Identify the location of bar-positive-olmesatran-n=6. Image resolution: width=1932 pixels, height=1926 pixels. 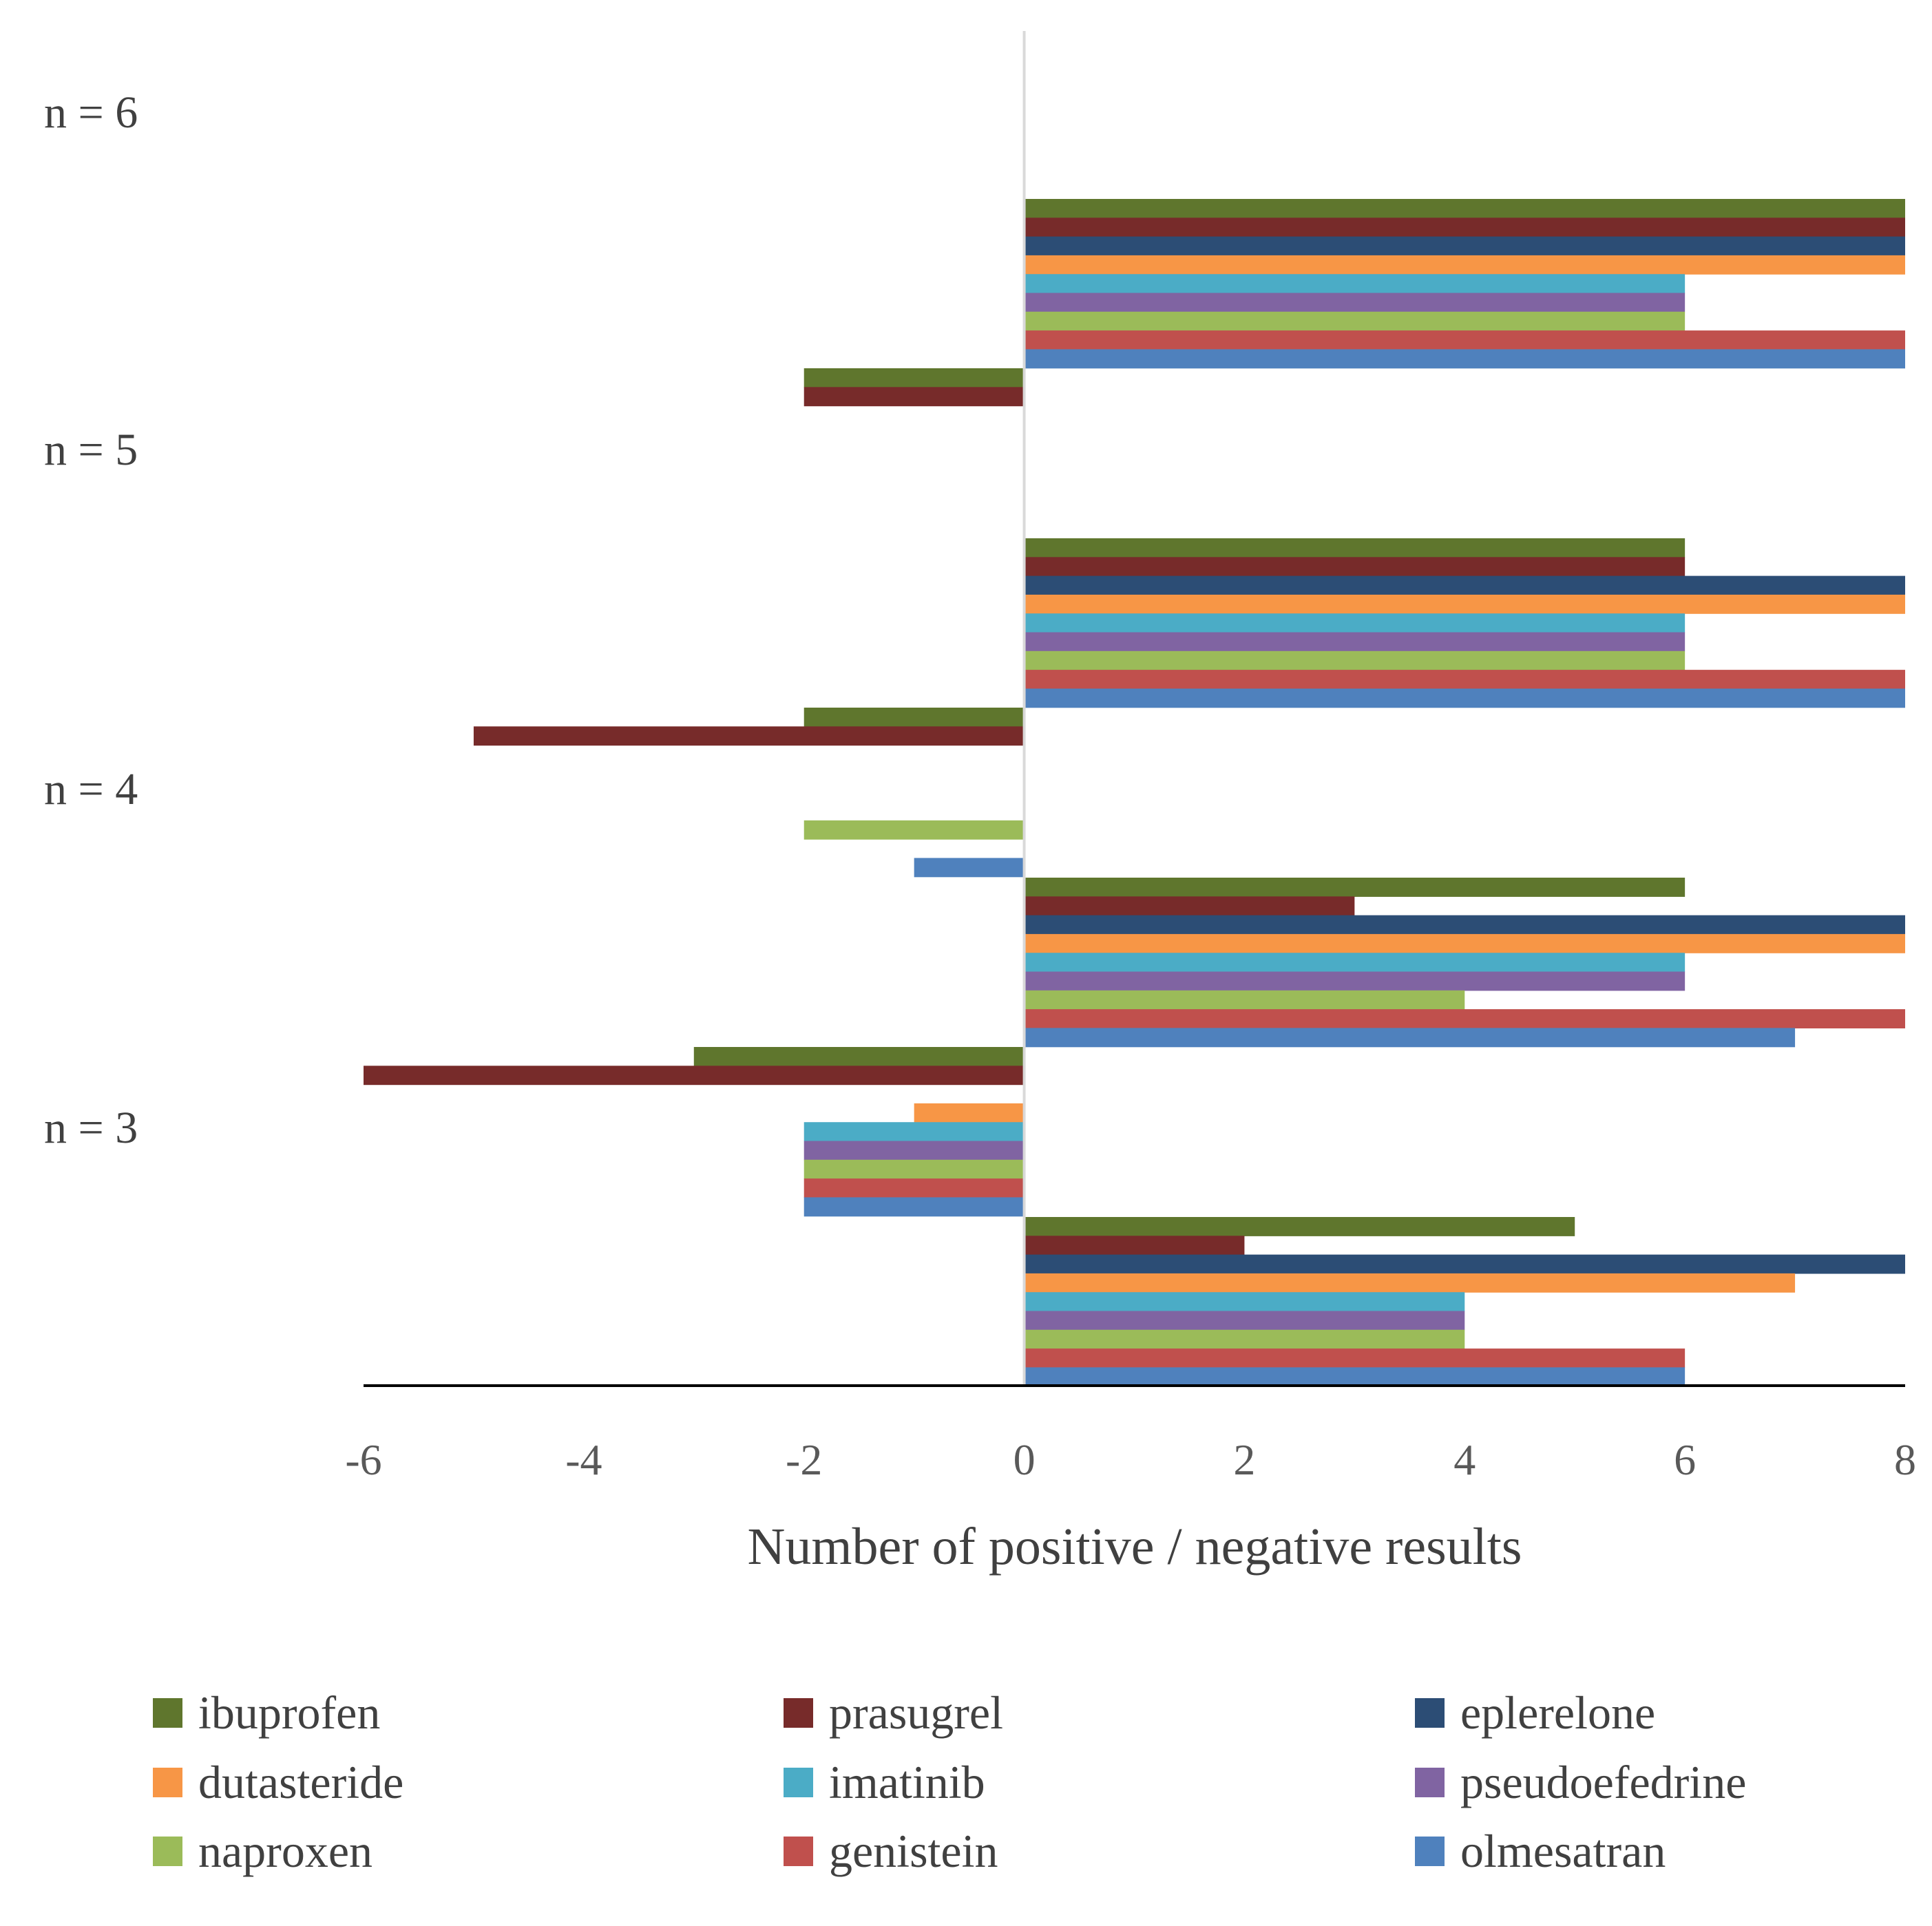
(1464, 359).